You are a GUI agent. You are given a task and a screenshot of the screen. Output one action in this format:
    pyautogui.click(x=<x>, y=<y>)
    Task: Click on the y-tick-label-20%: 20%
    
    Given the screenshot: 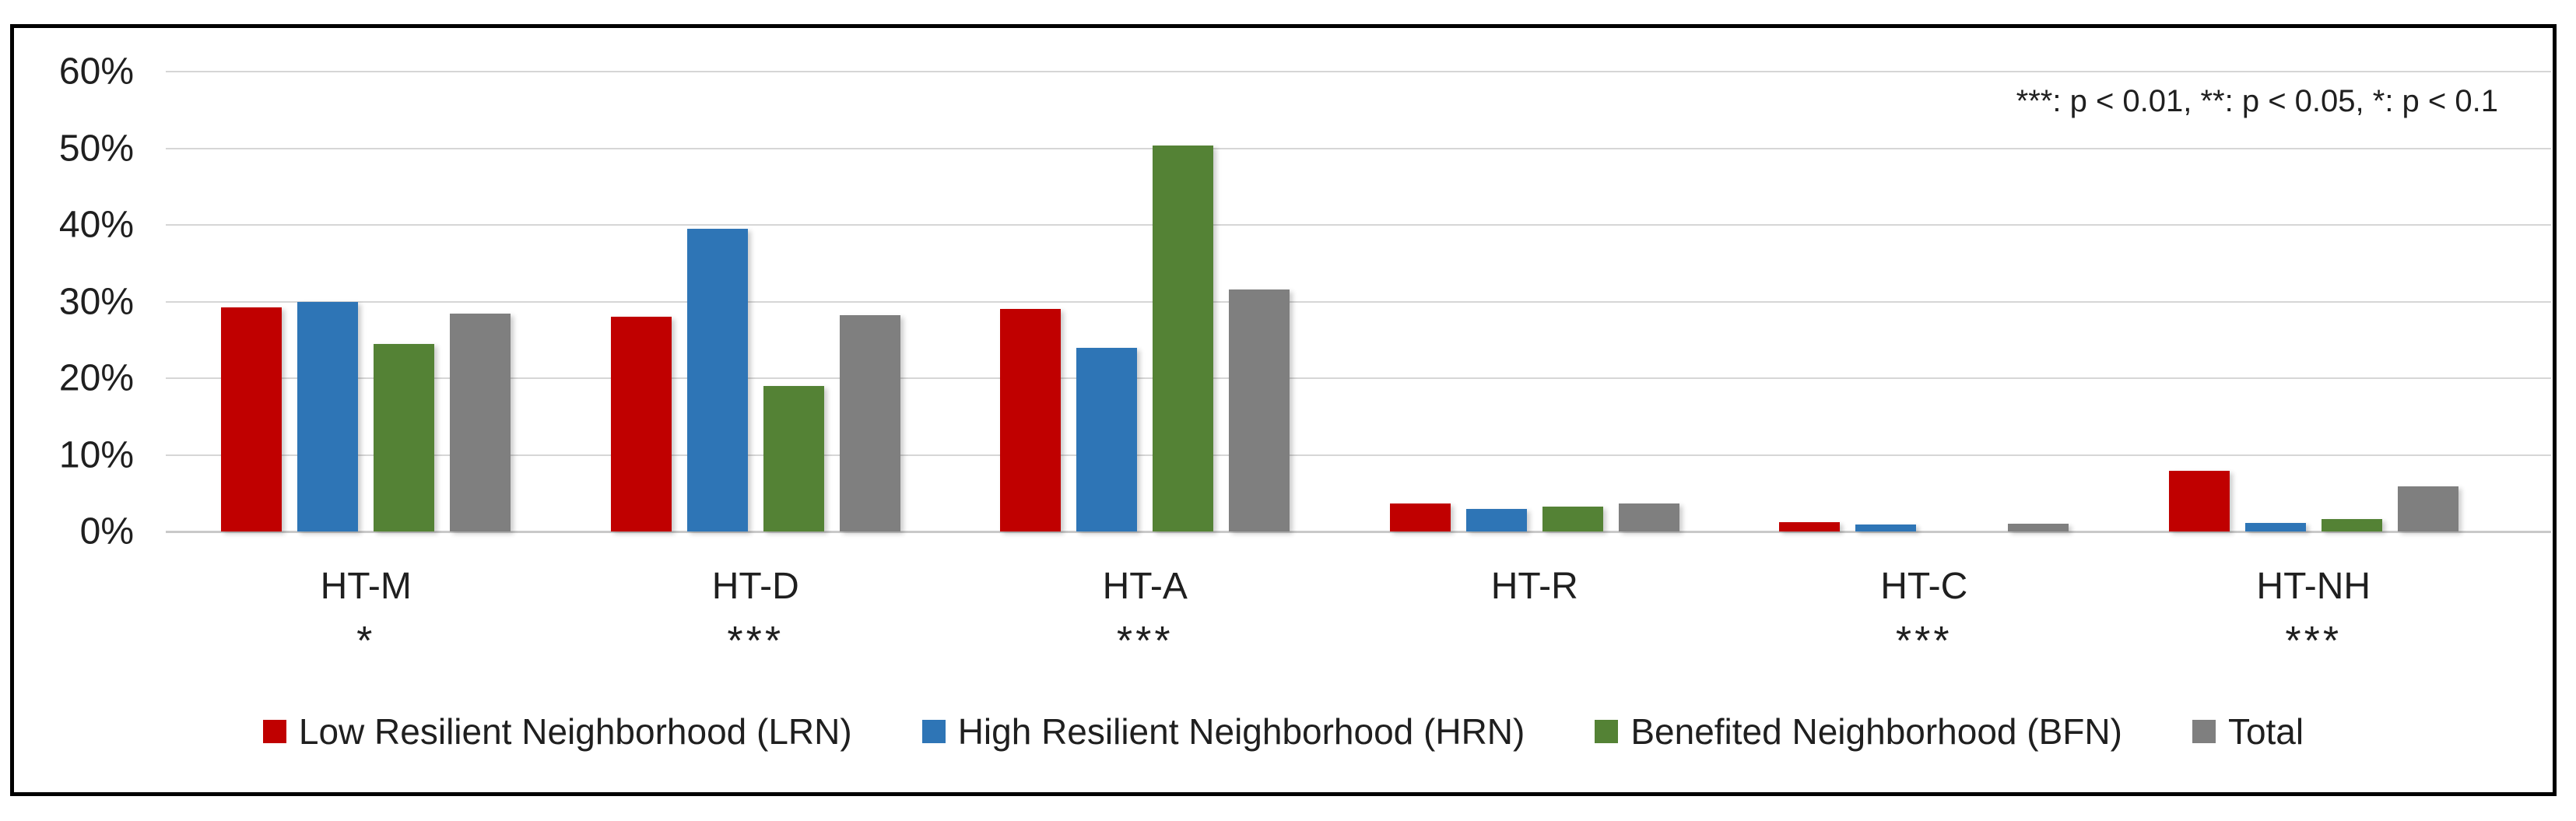 What is the action you would take?
    pyautogui.click(x=96, y=378)
    